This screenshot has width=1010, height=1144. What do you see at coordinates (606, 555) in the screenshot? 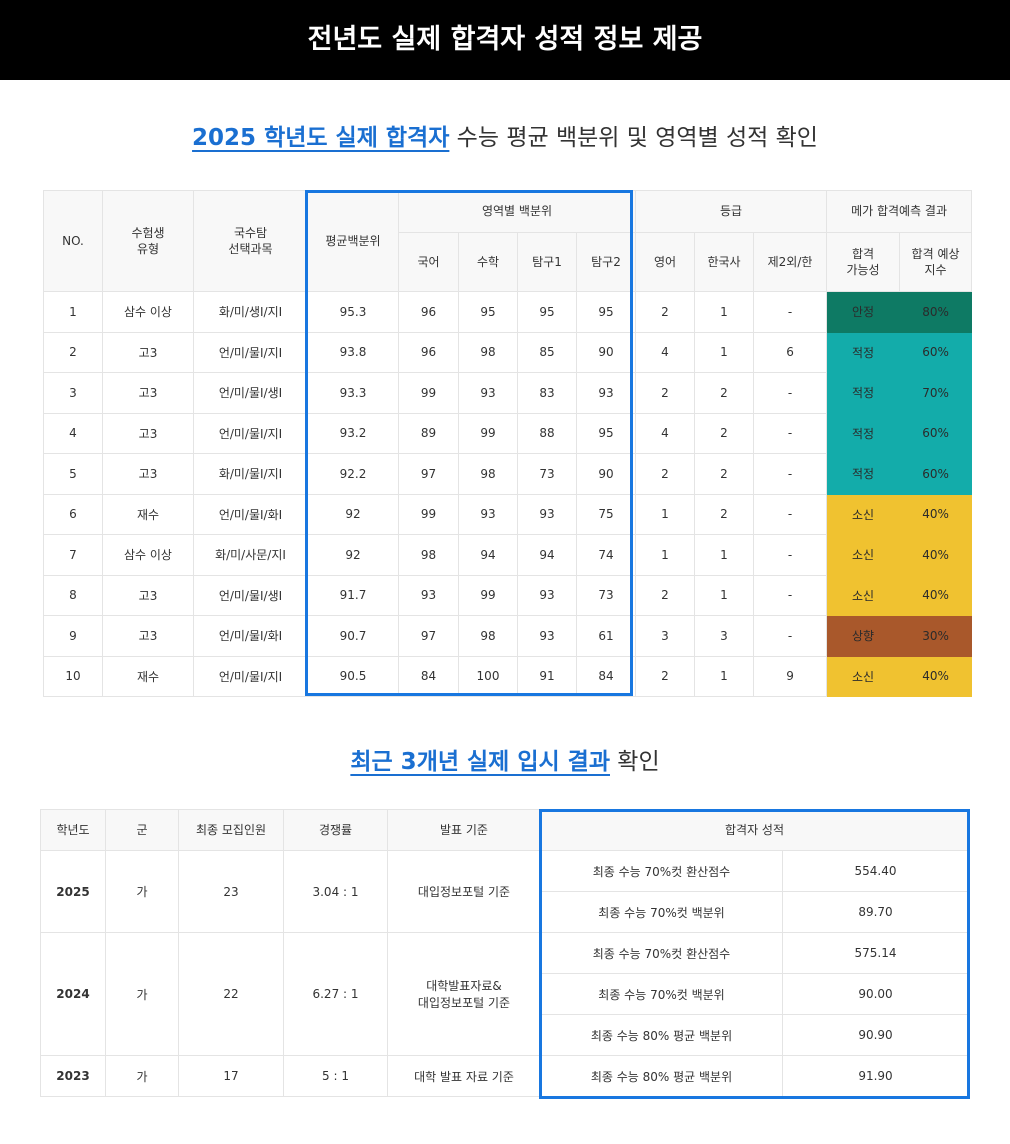
I see `cell-inq2: 74` at bounding box center [606, 555].